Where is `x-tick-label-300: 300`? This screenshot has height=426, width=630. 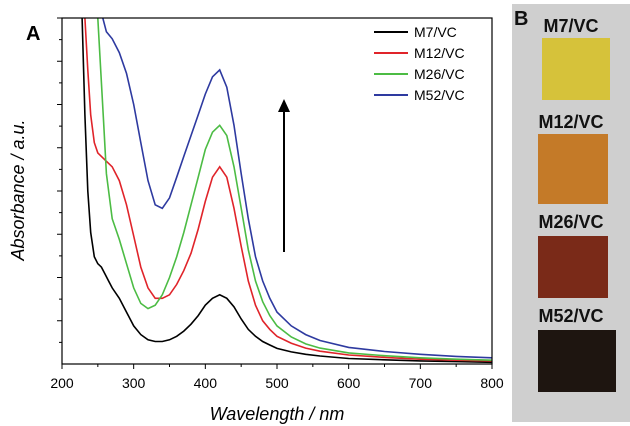 x-tick-label-300: 300 is located at coordinates (134, 383).